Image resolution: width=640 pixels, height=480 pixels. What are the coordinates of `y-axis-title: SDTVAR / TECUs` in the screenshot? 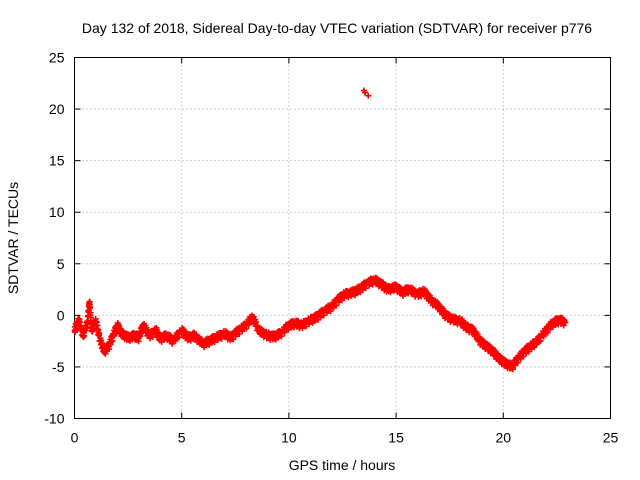 It's located at (13, 238).